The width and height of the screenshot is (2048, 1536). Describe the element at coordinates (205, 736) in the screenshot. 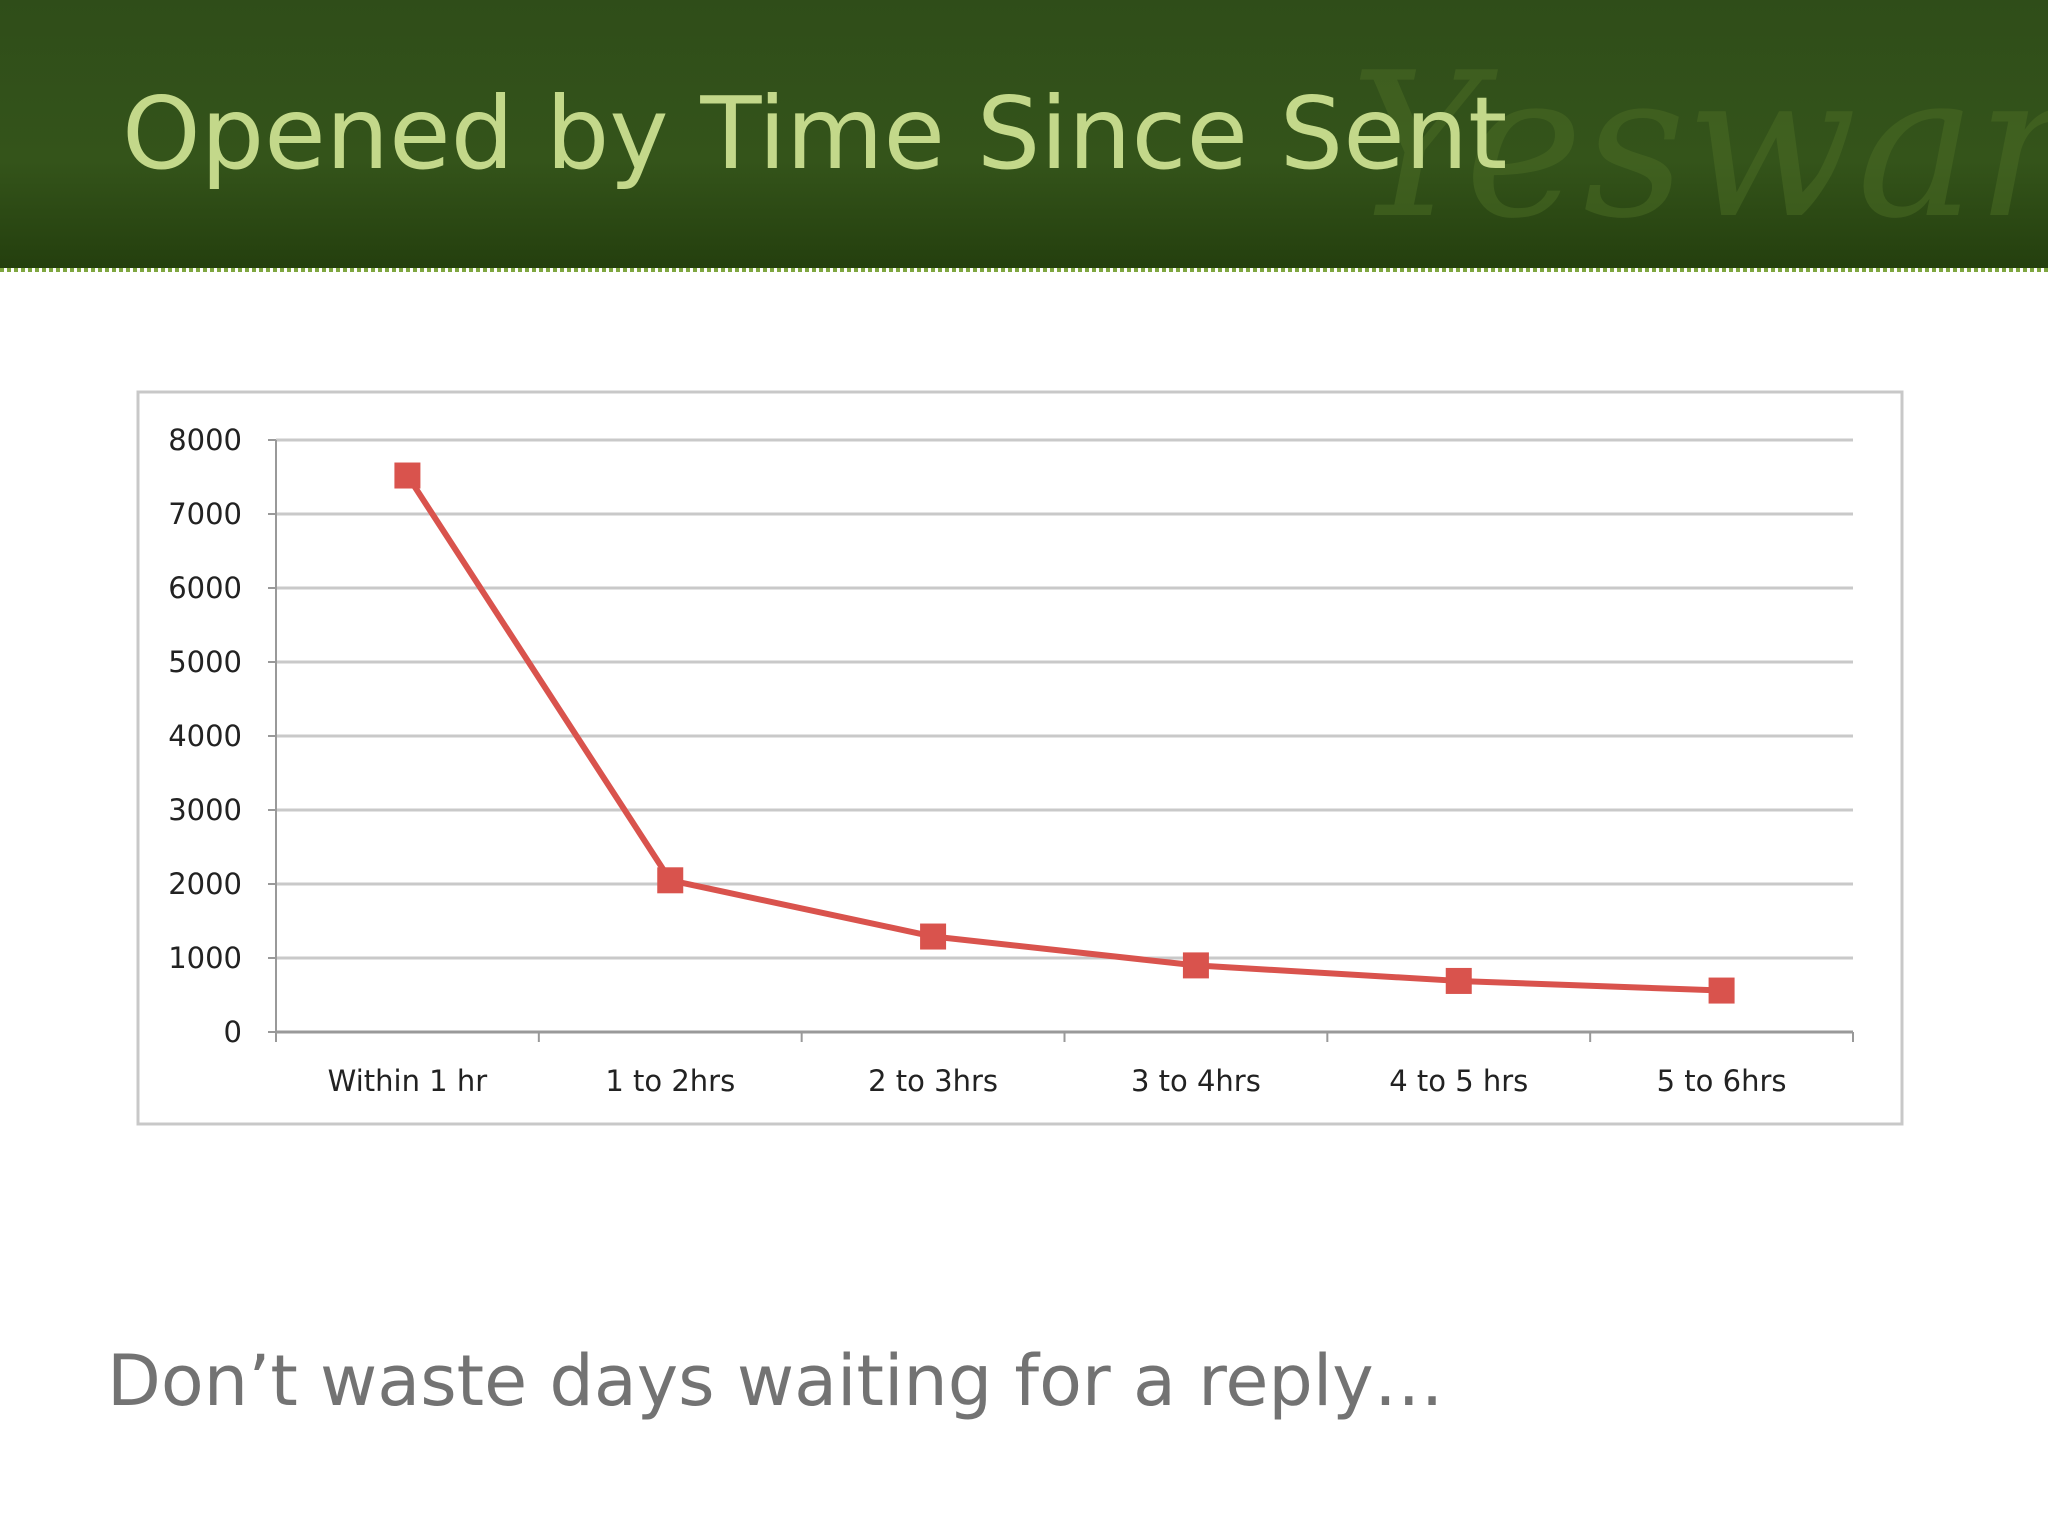

I see `y-tick-label: 4000` at that location.